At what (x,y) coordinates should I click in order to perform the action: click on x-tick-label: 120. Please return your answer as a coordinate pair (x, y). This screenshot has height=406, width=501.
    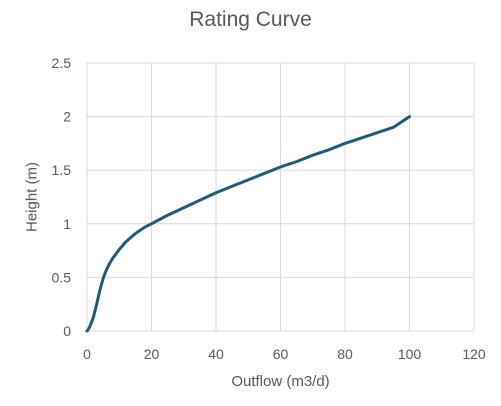
    Looking at the image, I should click on (474, 354).